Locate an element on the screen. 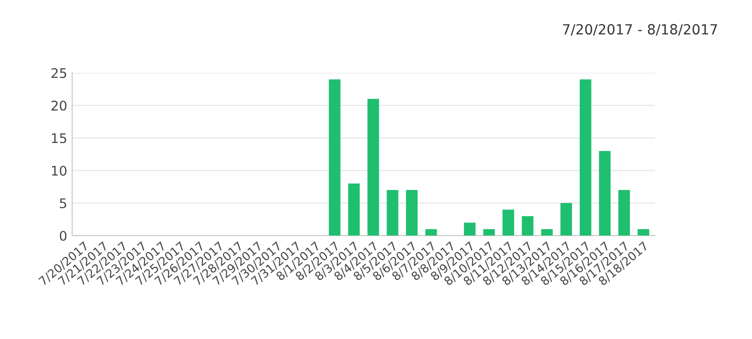 The height and width of the screenshot is (339, 752). y-tick-label: 0 is located at coordinates (63, 235).